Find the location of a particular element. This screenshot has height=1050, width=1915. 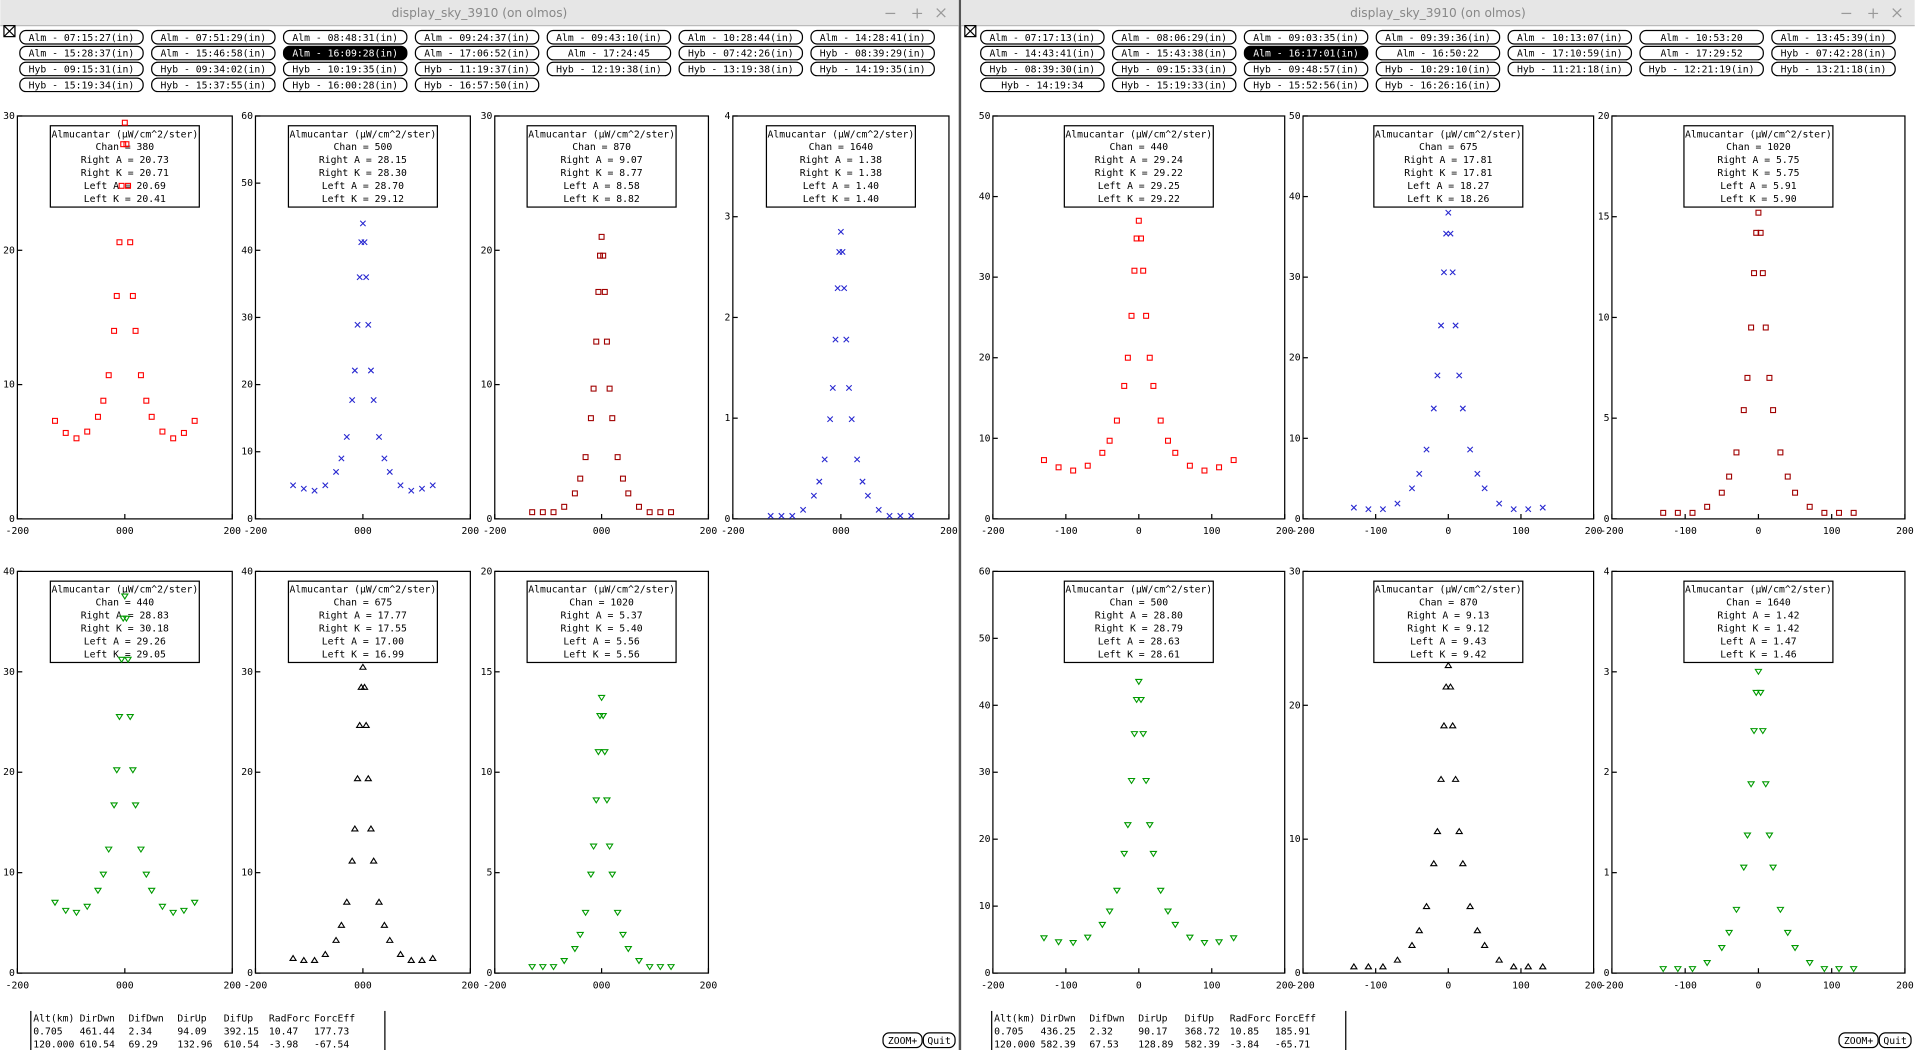

time-button-label: Hyb - 09:34:02(in) is located at coordinates (214, 70).